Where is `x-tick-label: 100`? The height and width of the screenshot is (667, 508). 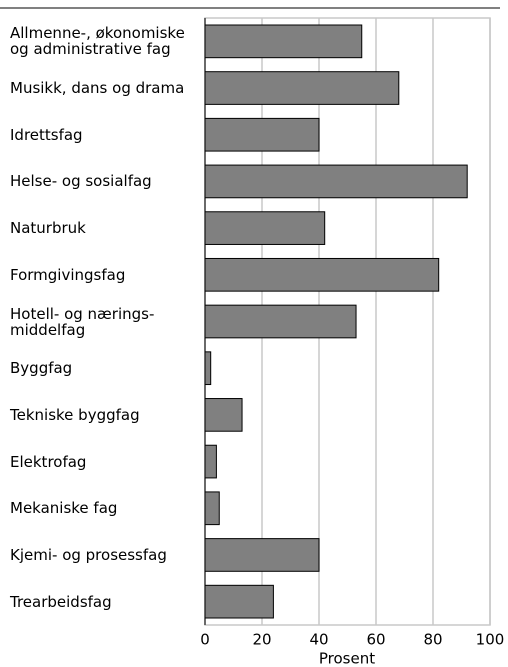
x-tick-label: 100 is located at coordinates (490, 640).